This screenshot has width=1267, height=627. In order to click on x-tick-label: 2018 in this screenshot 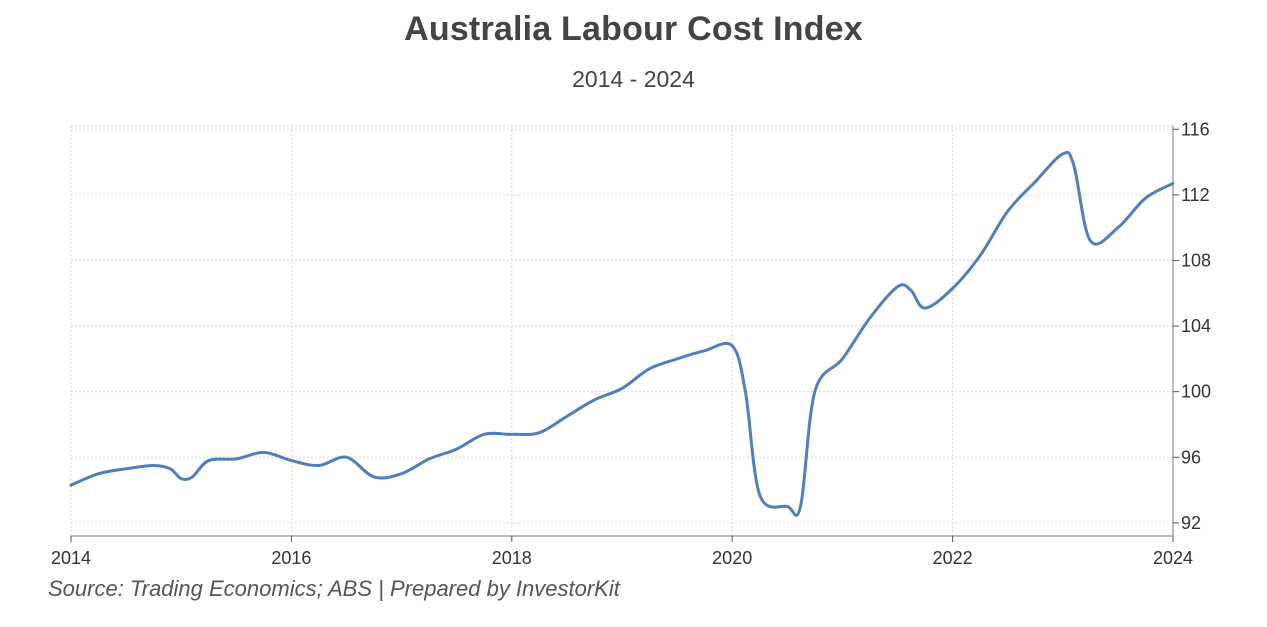, I will do `click(512, 558)`.